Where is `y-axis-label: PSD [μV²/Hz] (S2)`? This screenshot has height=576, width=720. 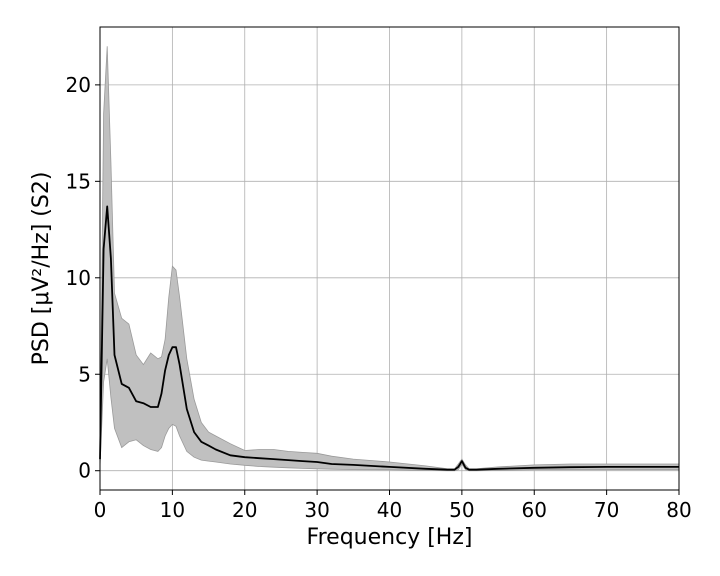 y-axis-label: PSD [μV²/Hz] (S2) is located at coordinates (41, 269).